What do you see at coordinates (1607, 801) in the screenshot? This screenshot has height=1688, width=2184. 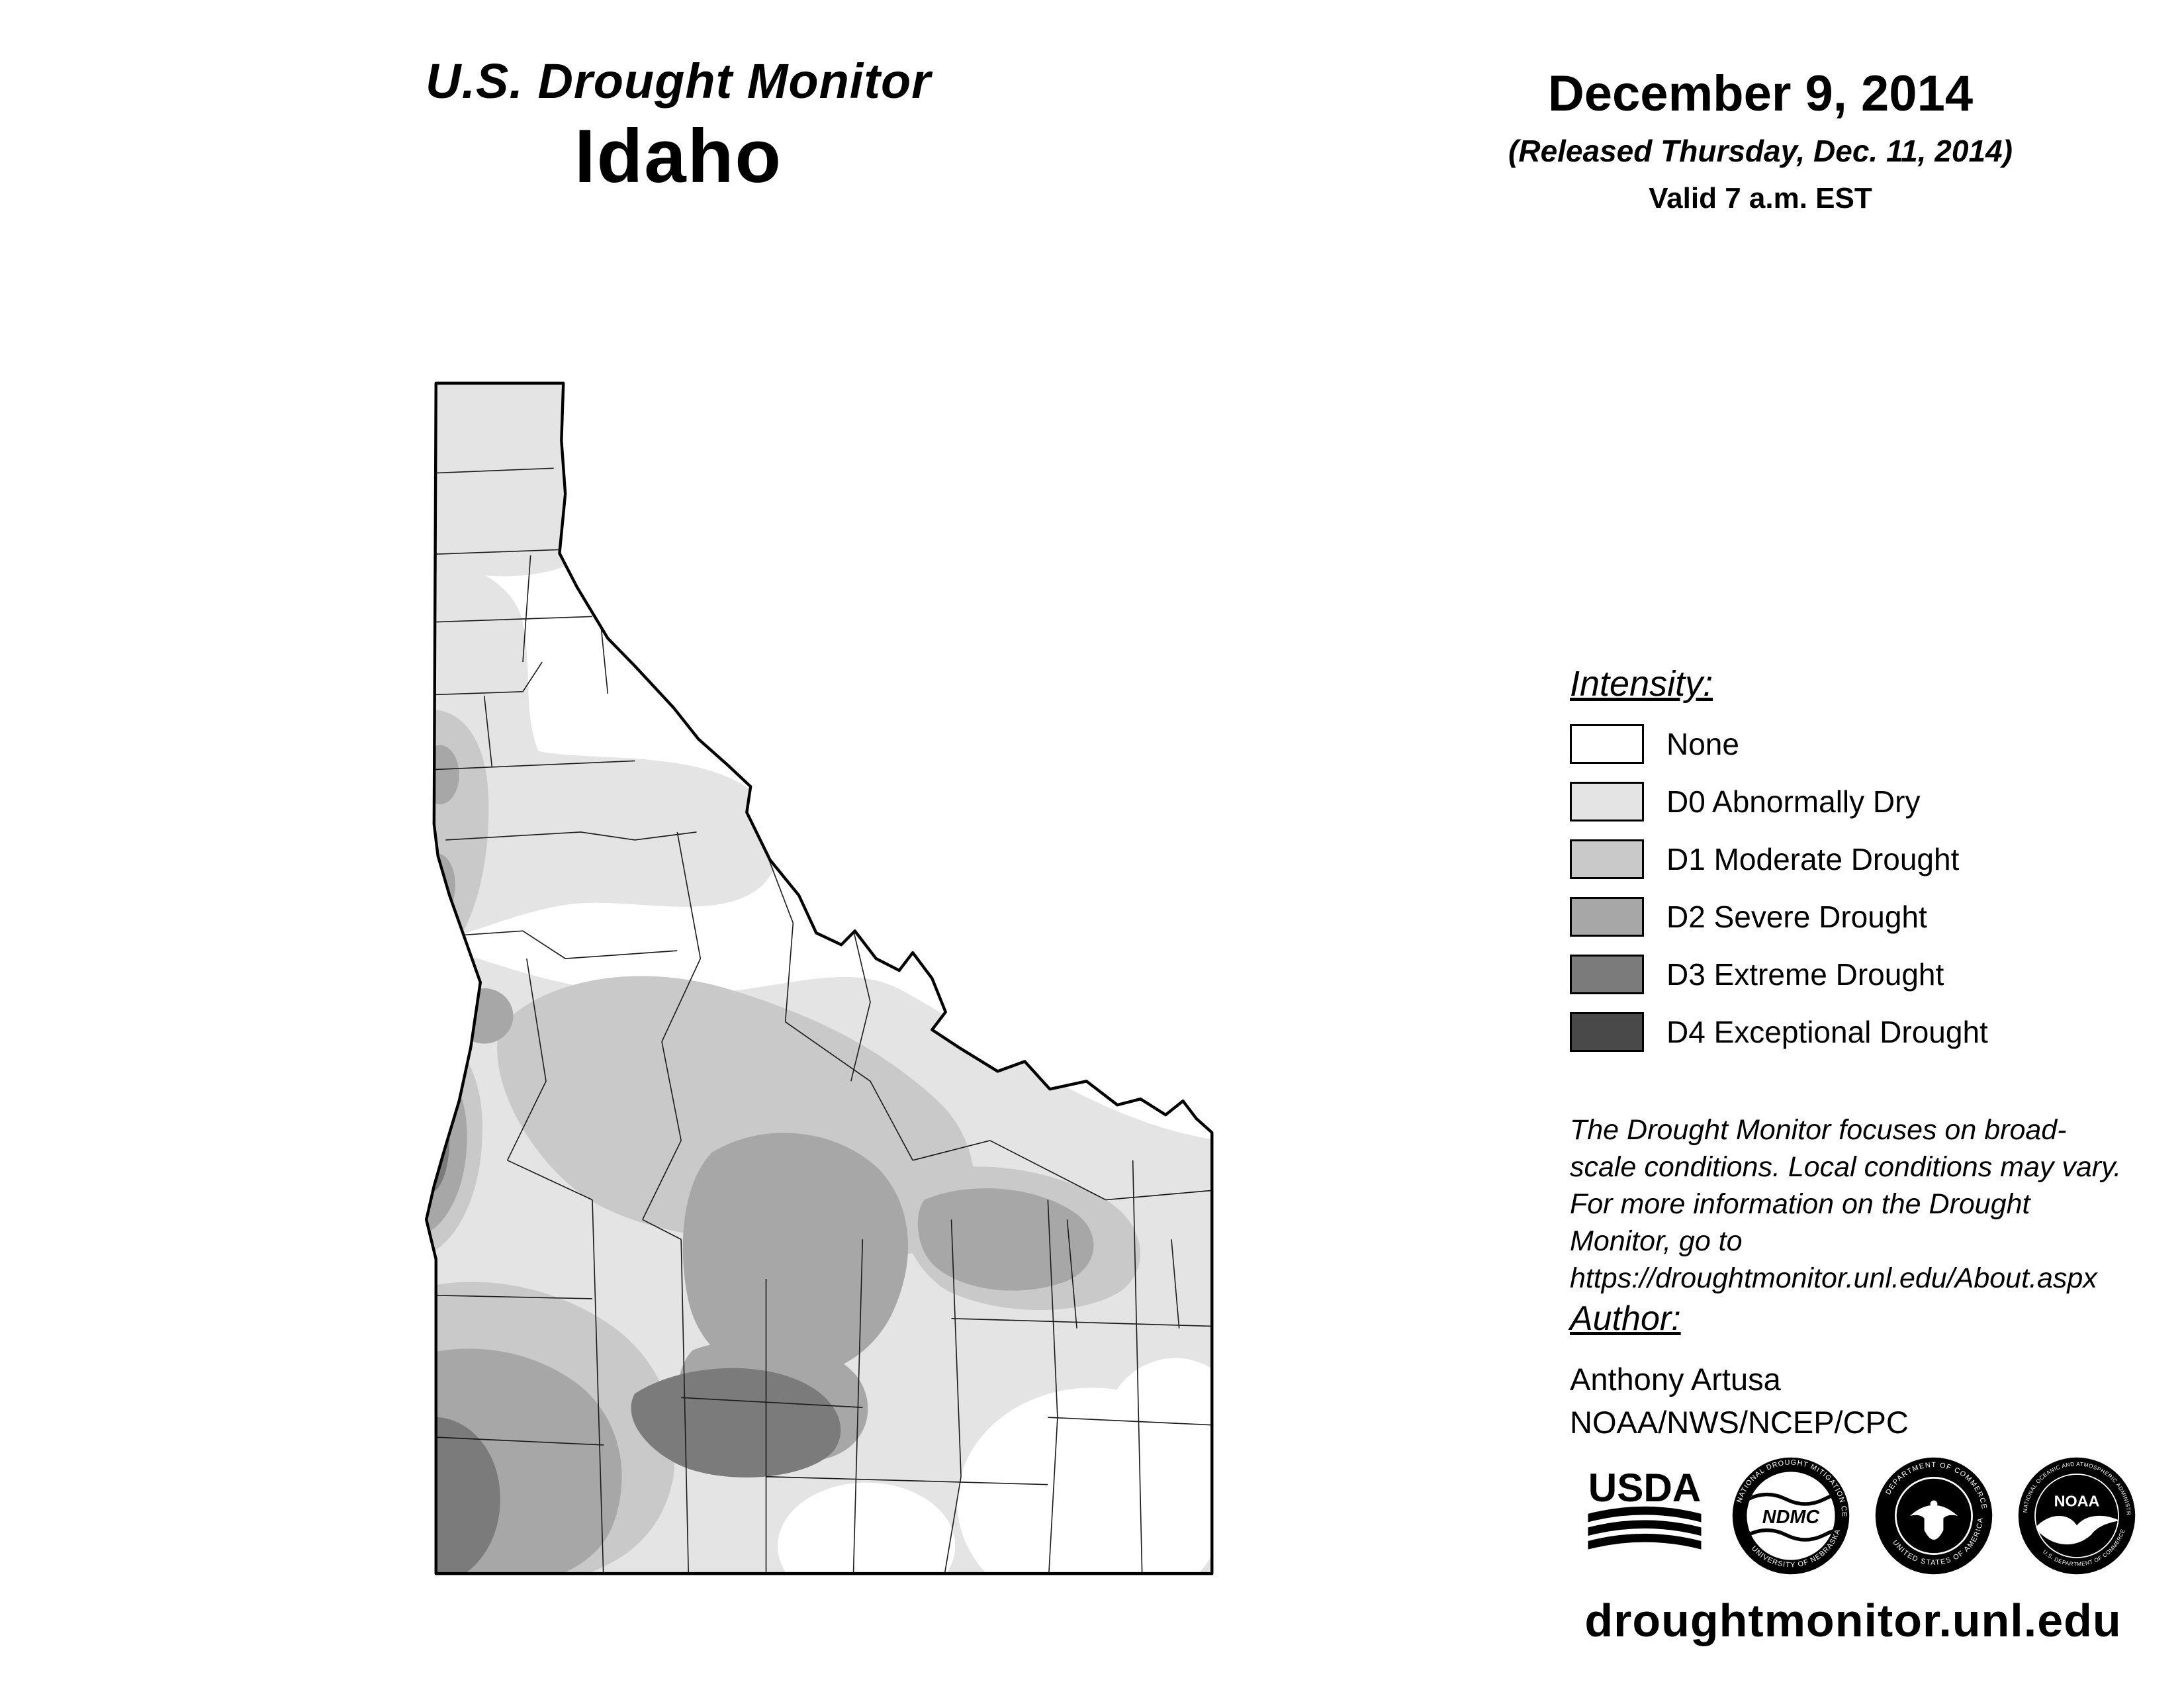 I see `swatch-d0` at bounding box center [1607, 801].